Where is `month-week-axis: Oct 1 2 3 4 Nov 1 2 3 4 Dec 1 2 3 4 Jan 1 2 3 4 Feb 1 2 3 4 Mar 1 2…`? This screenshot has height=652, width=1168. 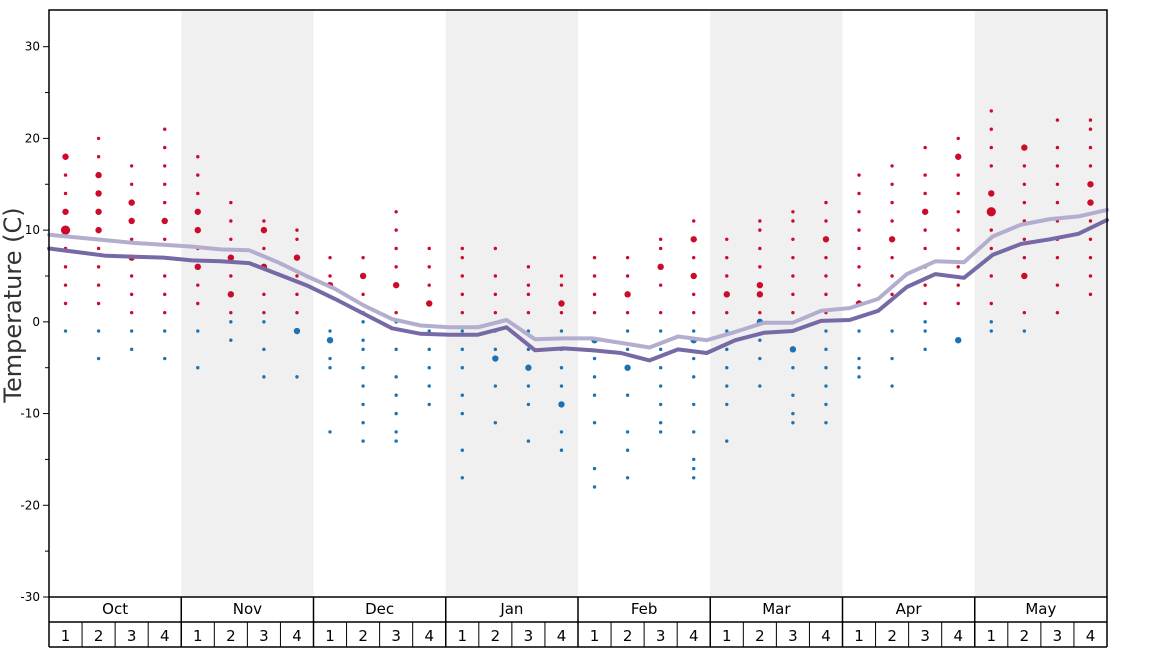
month-week-axis: Oct 1 2 3 4 Nov 1 2 3 4 Dec 1 2 3 4 Jan 1 2 3 4 Feb 1 2 3 4 Mar 1 2… is located at coordinates (578, 622).